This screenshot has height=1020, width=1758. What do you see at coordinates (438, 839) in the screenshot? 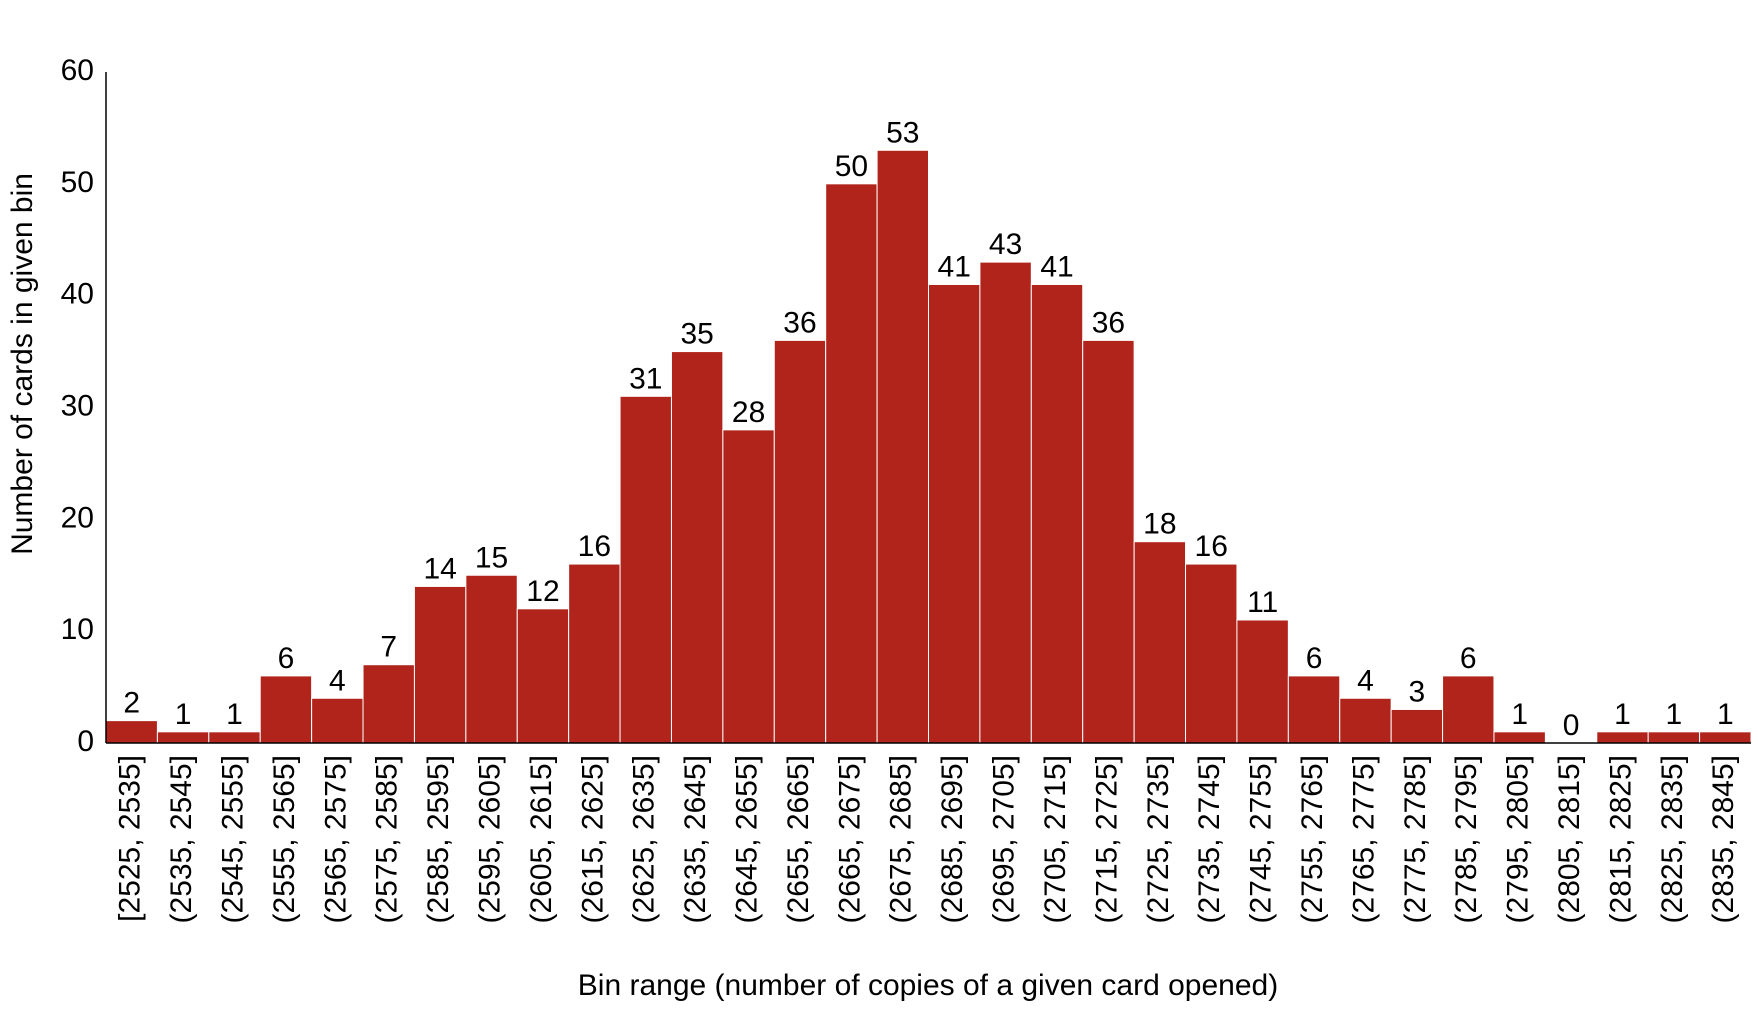
I see `x-tick-label-6: (2585, 2595]` at bounding box center [438, 839].